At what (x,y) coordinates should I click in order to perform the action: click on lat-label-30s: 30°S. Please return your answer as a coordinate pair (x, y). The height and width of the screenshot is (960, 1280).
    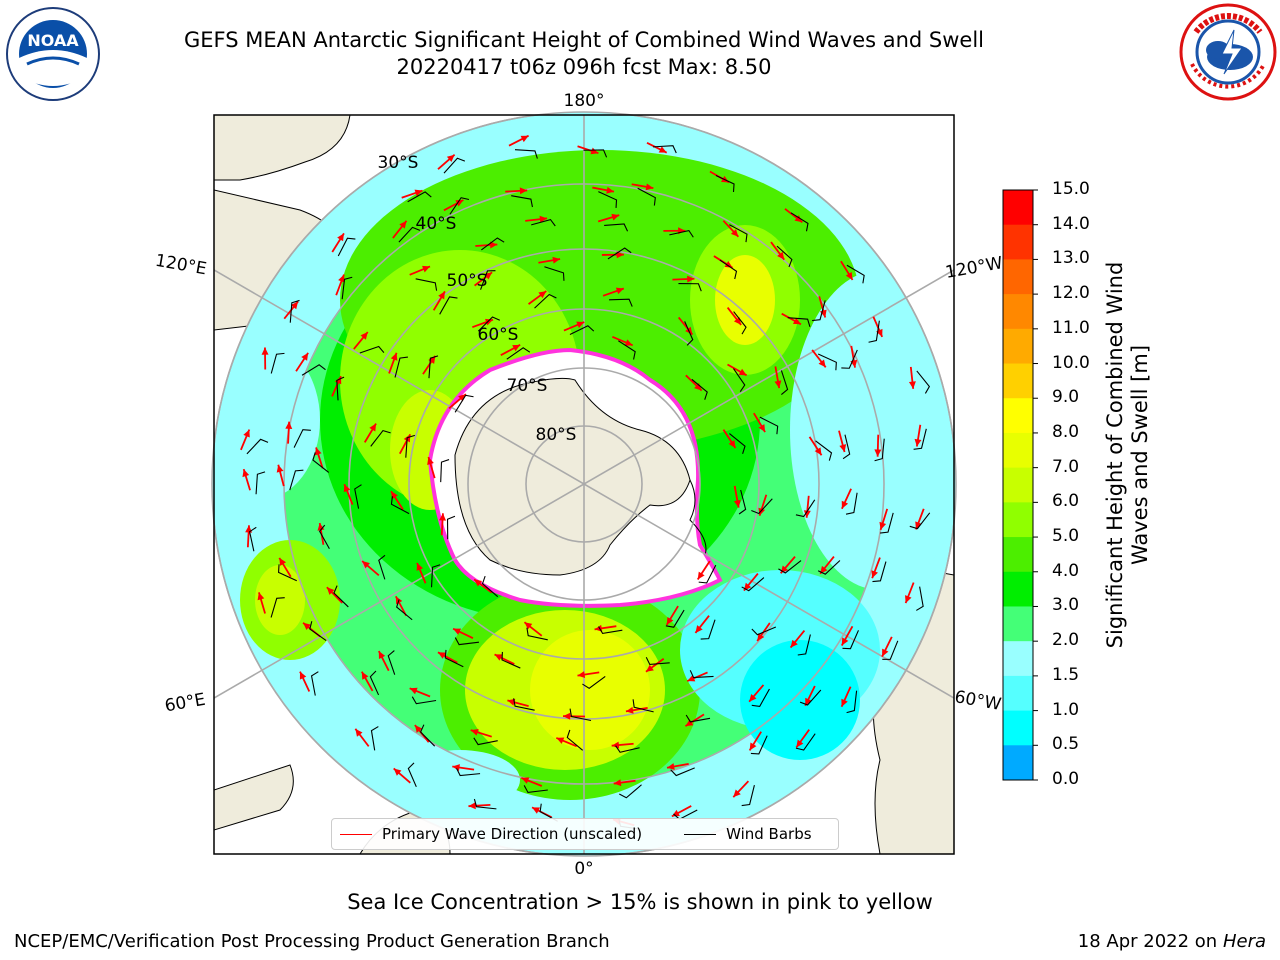
    Looking at the image, I should click on (398, 163).